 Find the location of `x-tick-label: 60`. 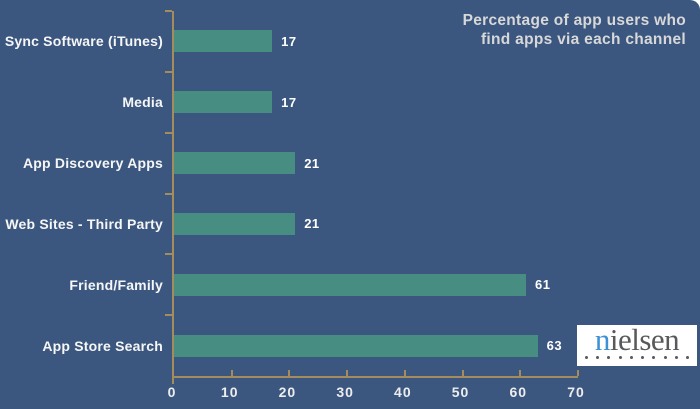

x-tick-label: 60 is located at coordinates (518, 392).